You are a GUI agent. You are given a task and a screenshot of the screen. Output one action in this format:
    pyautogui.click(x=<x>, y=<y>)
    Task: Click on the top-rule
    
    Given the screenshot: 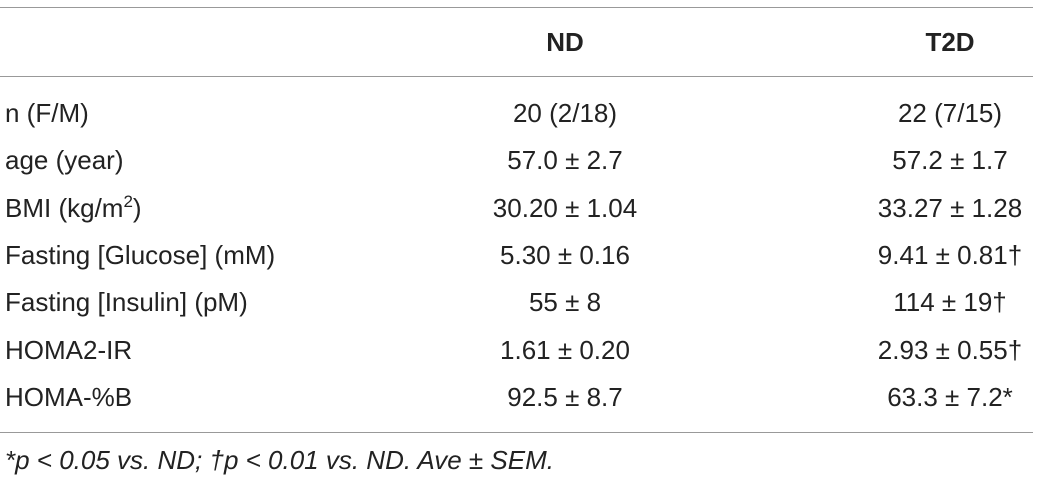 What is the action you would take?
    pyautogui.click(x=516, y=7)
    